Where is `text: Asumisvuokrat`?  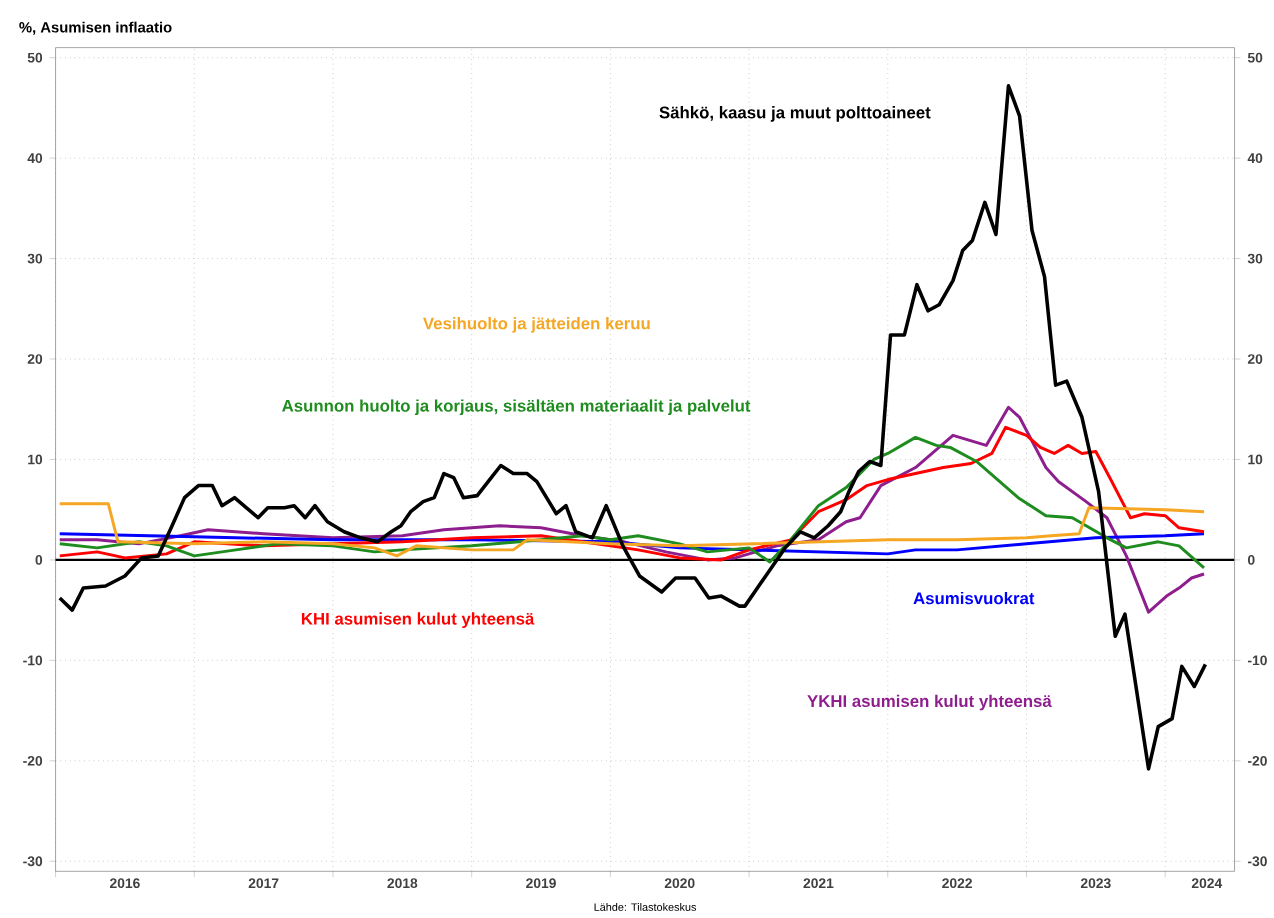 text: Asumisvuokrat is located at coordinates (974, 597).